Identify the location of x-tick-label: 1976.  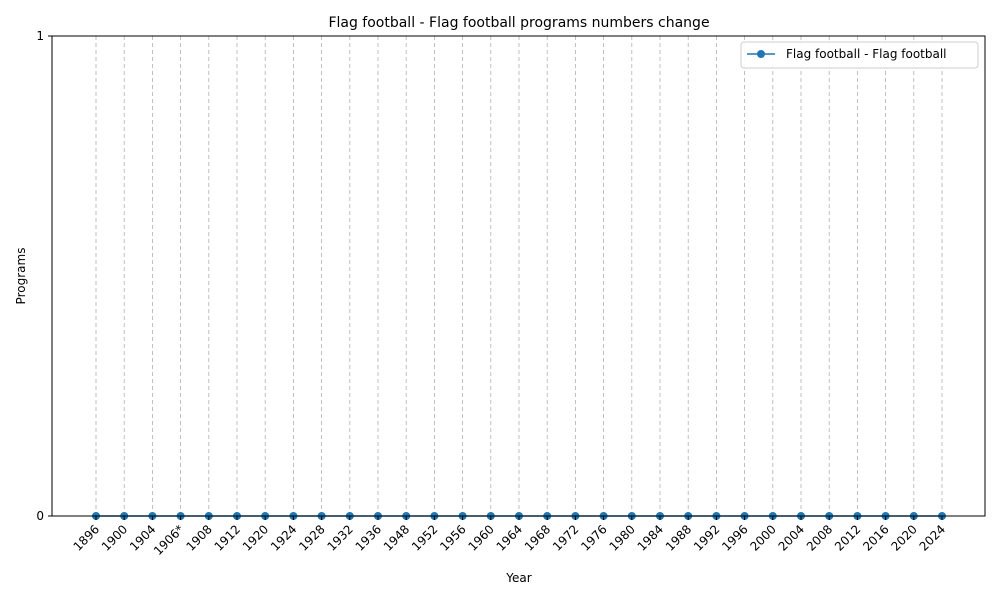
(593, 537).